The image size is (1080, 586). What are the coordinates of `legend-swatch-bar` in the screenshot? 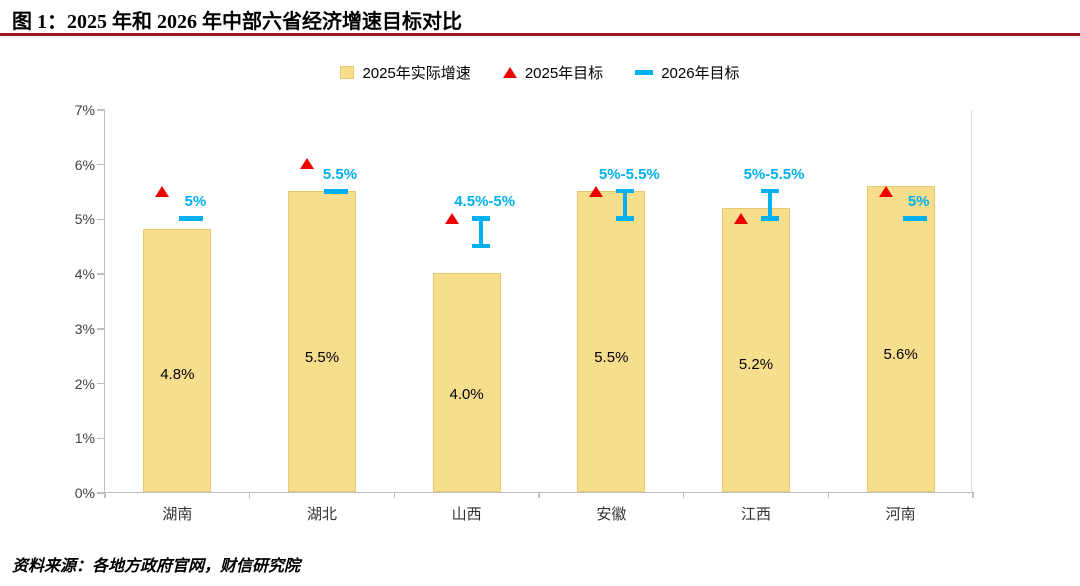 It's located at (347, 72).